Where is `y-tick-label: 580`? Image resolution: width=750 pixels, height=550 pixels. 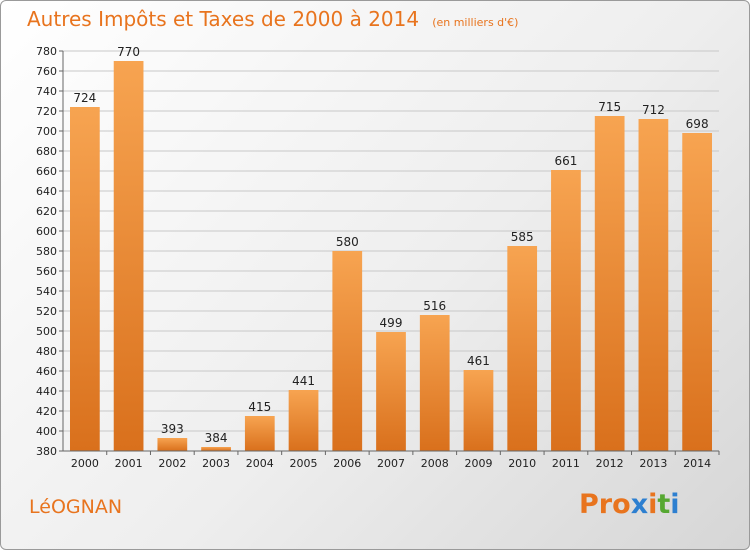
y-tick-label: 580 is located at coordinates (46, 251).